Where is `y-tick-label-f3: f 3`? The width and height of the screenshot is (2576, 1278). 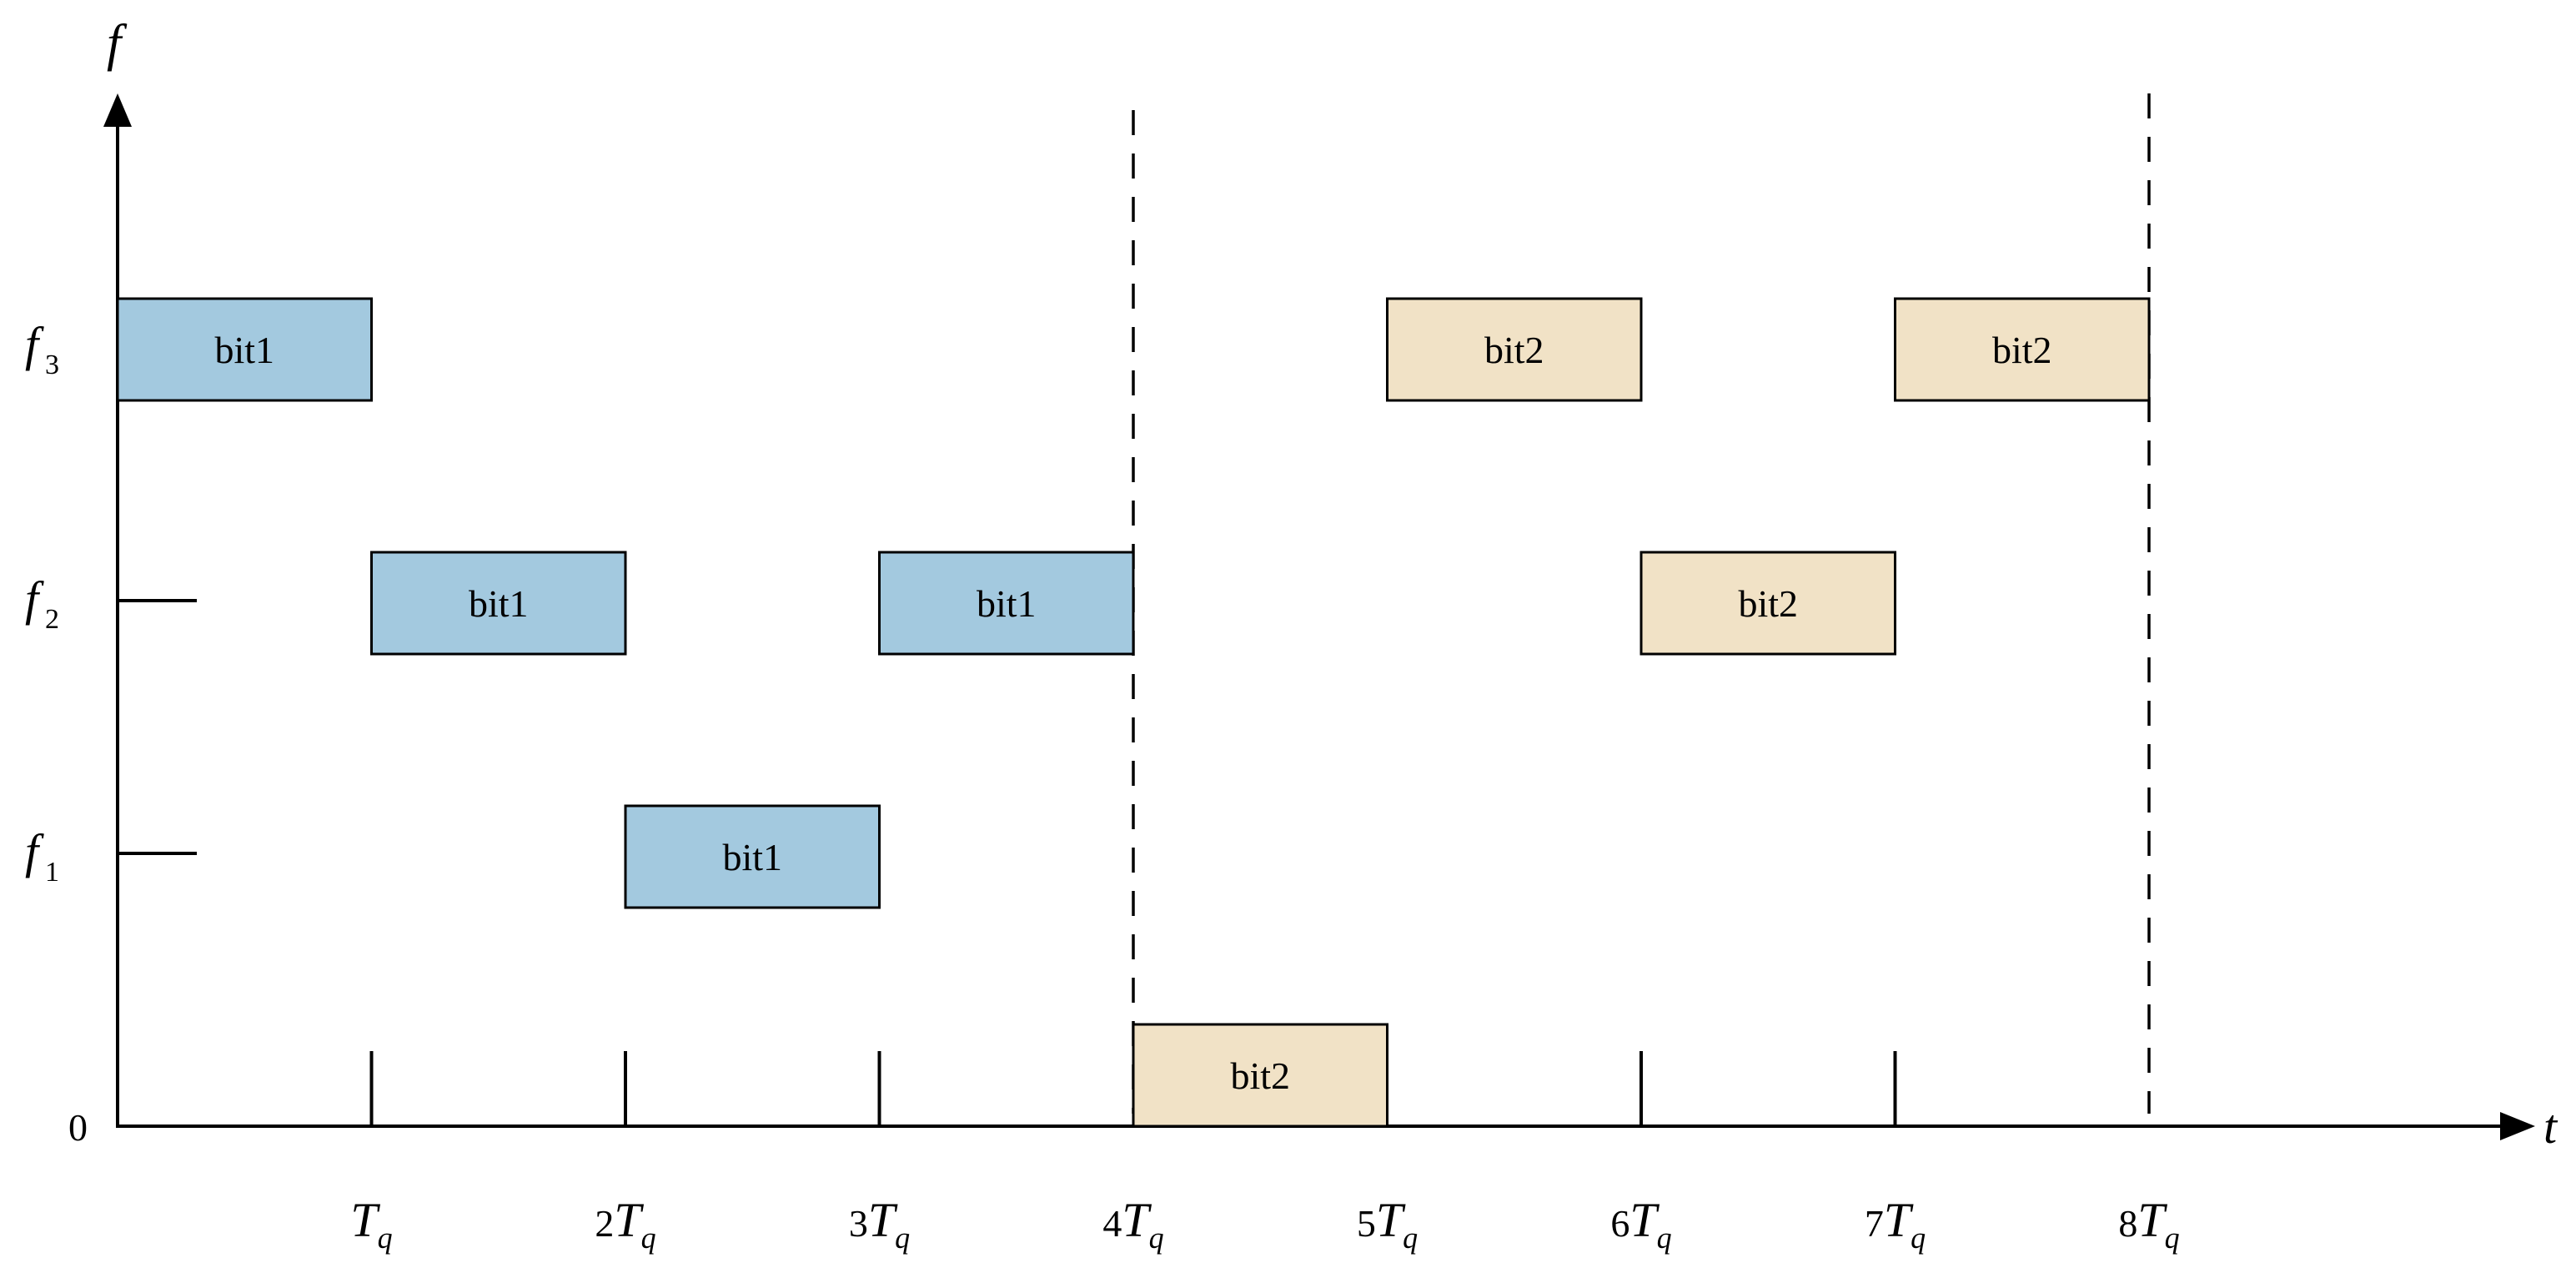
y-tick-label-f3: f 3 is located at coordinates (42, 348).